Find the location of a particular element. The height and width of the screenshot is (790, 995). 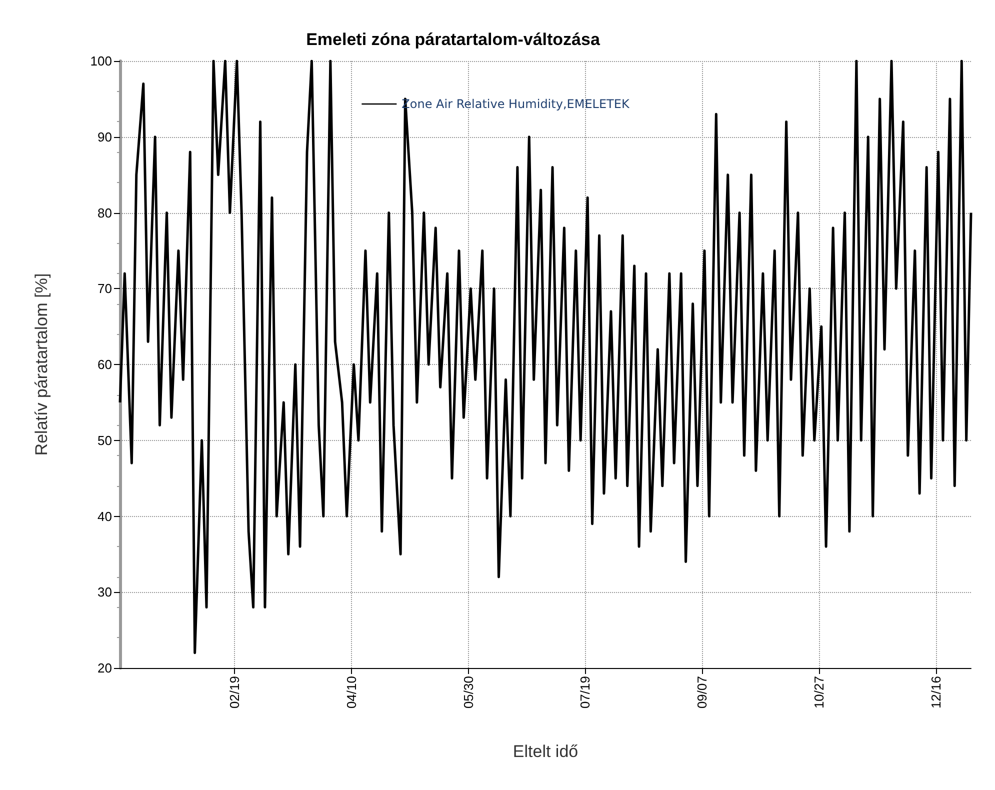

x-tick-label: 07/19 is located at coordinates (585, 692).